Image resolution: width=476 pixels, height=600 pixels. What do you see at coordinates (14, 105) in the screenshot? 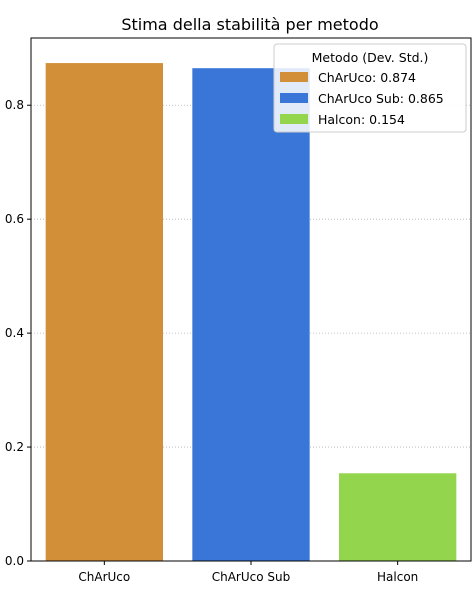
I see `y-tick-label: 0.8` at bounding box center [14, 105].